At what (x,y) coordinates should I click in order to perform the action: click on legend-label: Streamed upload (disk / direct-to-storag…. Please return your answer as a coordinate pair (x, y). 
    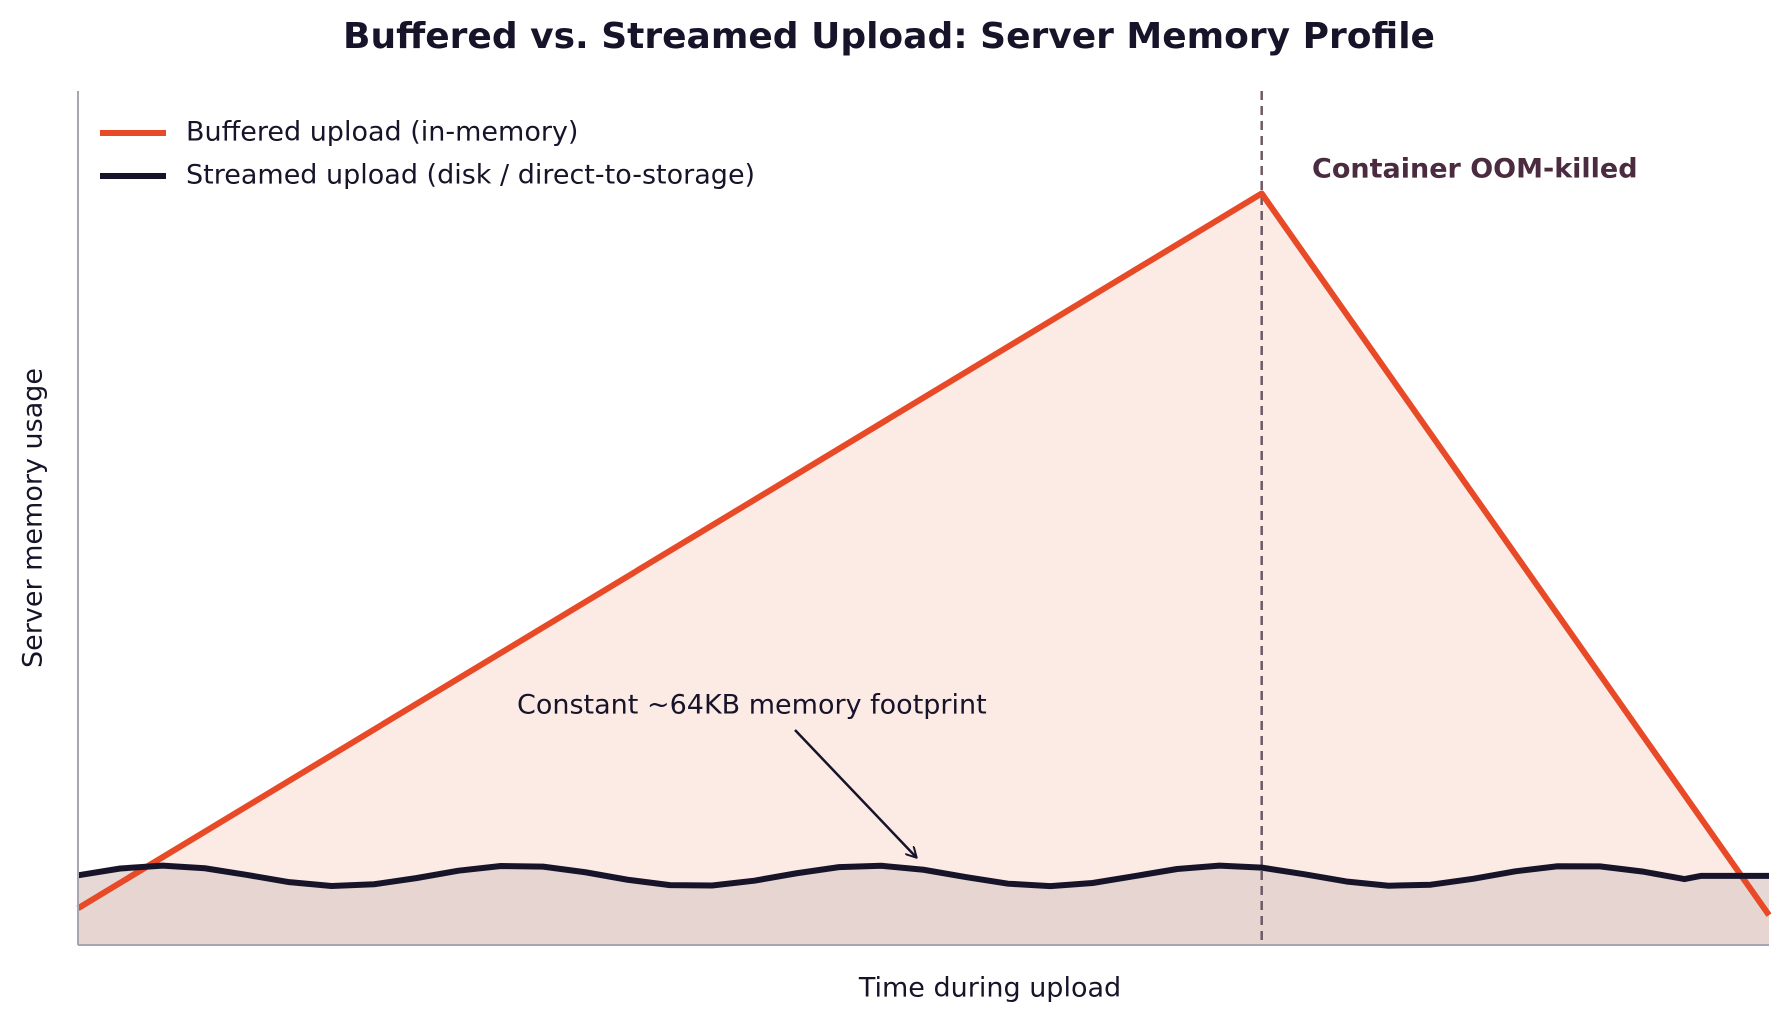
    Looking at the image, I should click on (470, 175).